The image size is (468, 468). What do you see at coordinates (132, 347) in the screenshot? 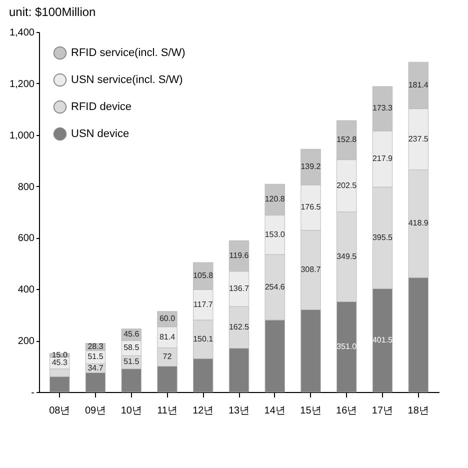
I see `data-label: 58.5` at bounding box center [132, 347].